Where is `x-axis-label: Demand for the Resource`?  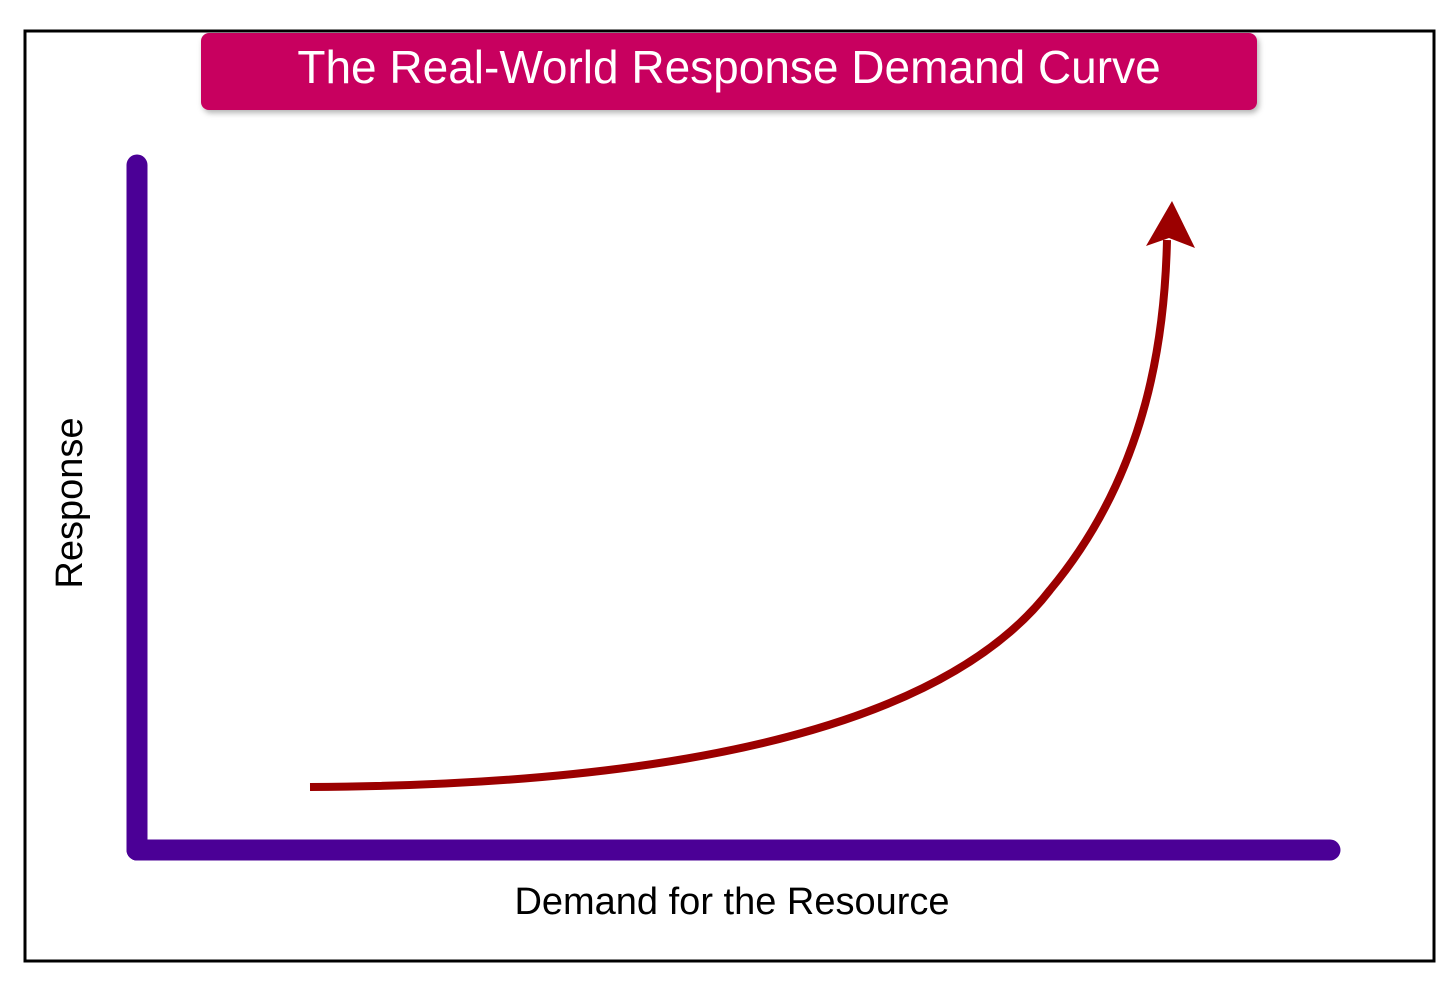
x-axis-label: Demand for the Resource is located at coordinates (731, 902).